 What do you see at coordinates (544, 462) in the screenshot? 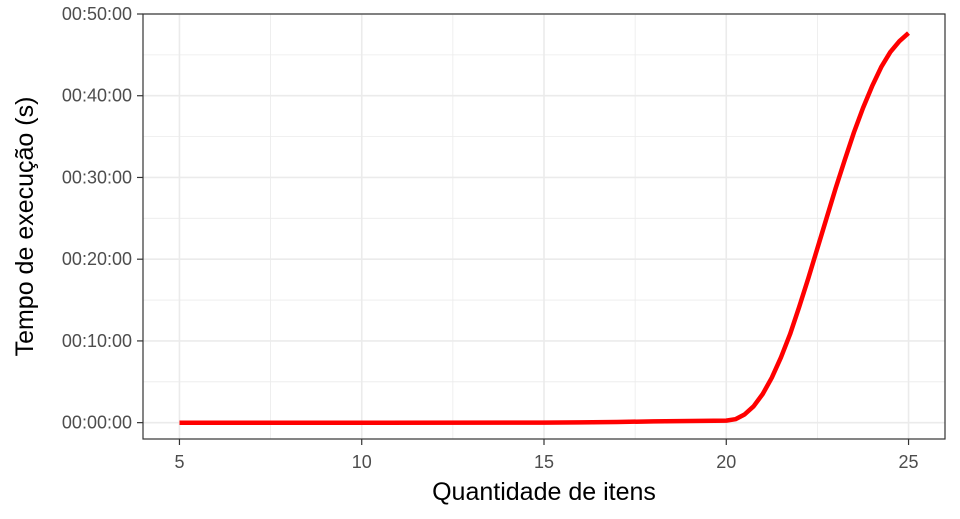
I see `x-tick-label: 15` at bounding box center [544, 462].